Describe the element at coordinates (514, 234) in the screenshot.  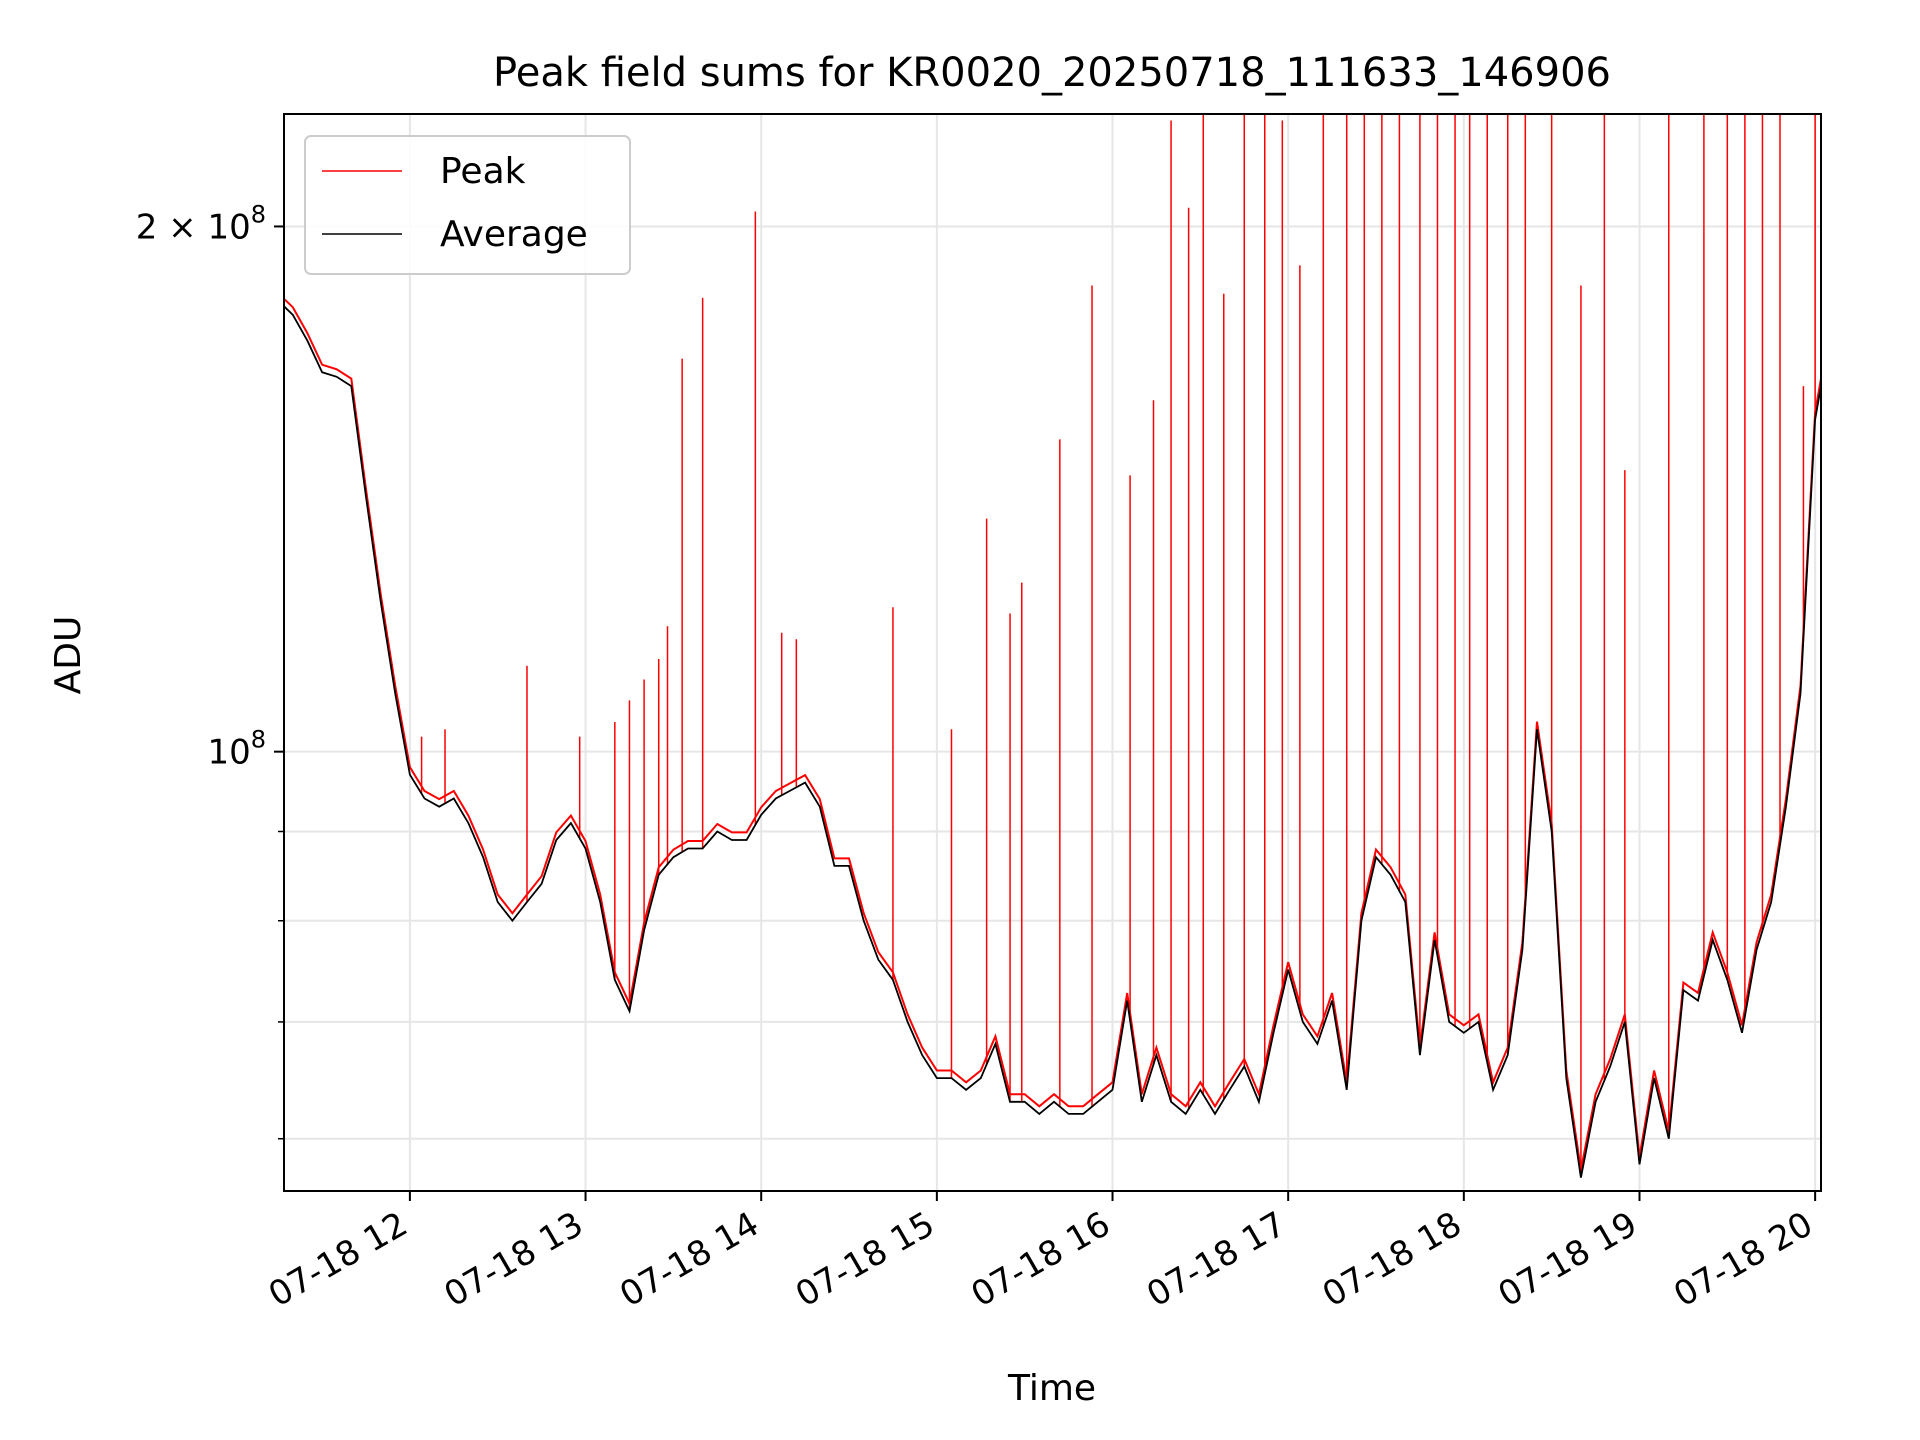
I see `legend-average-label: Average` at that location.